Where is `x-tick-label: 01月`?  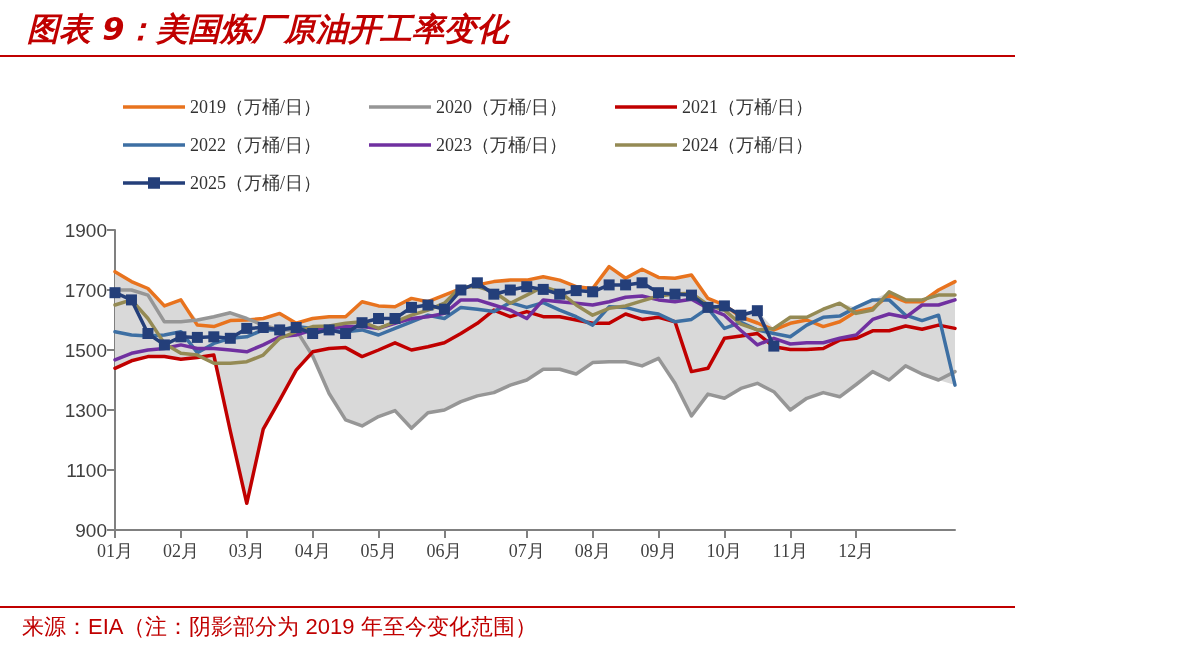
x-tick-label: 01月 is located at coordinates (115, 551).